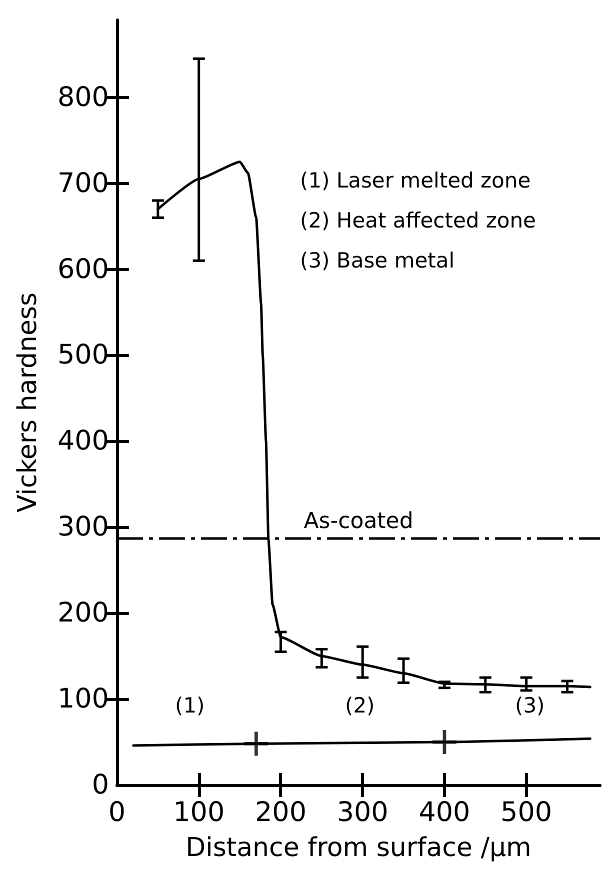 The width and height of the screenshot is (608, 872). What do you see at coordinates (28, 402) in the screenshot?
I see `y-axis-title: Vickers hardness` at bounding box center [28, 402].